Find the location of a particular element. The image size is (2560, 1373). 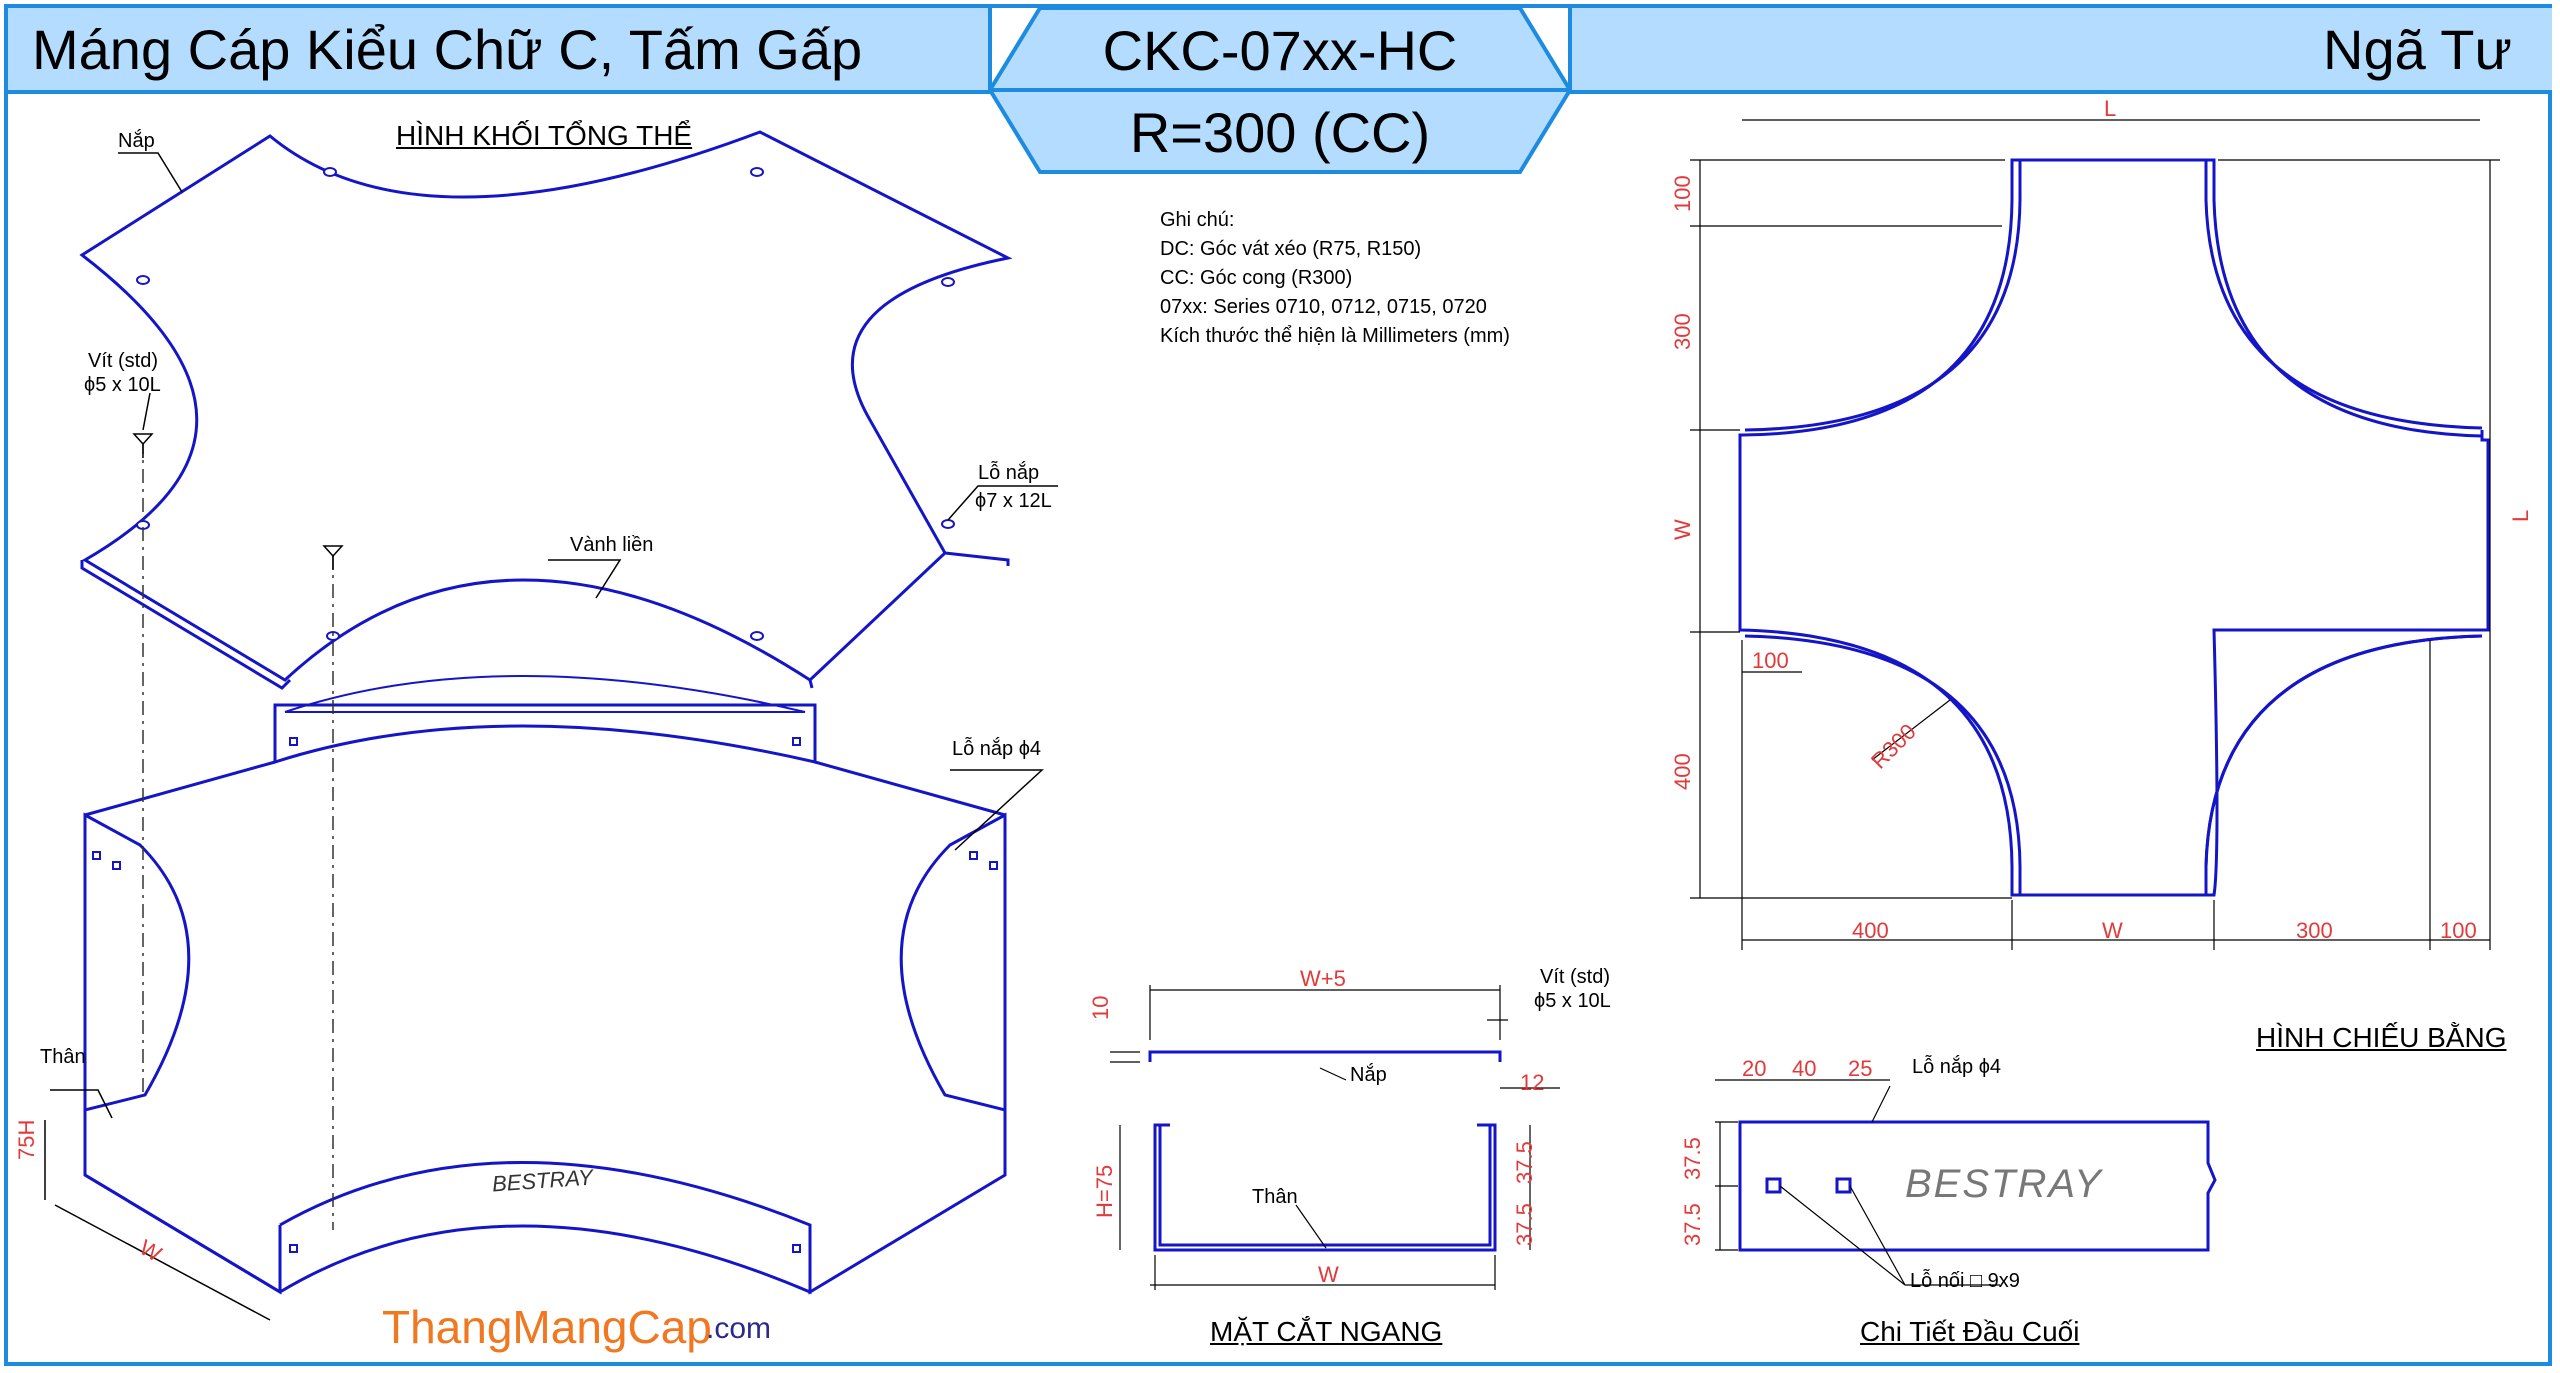

end-label-lo-nap-4: Lỗ nắp ϕ4 is located at coordinates (1957, 1067).